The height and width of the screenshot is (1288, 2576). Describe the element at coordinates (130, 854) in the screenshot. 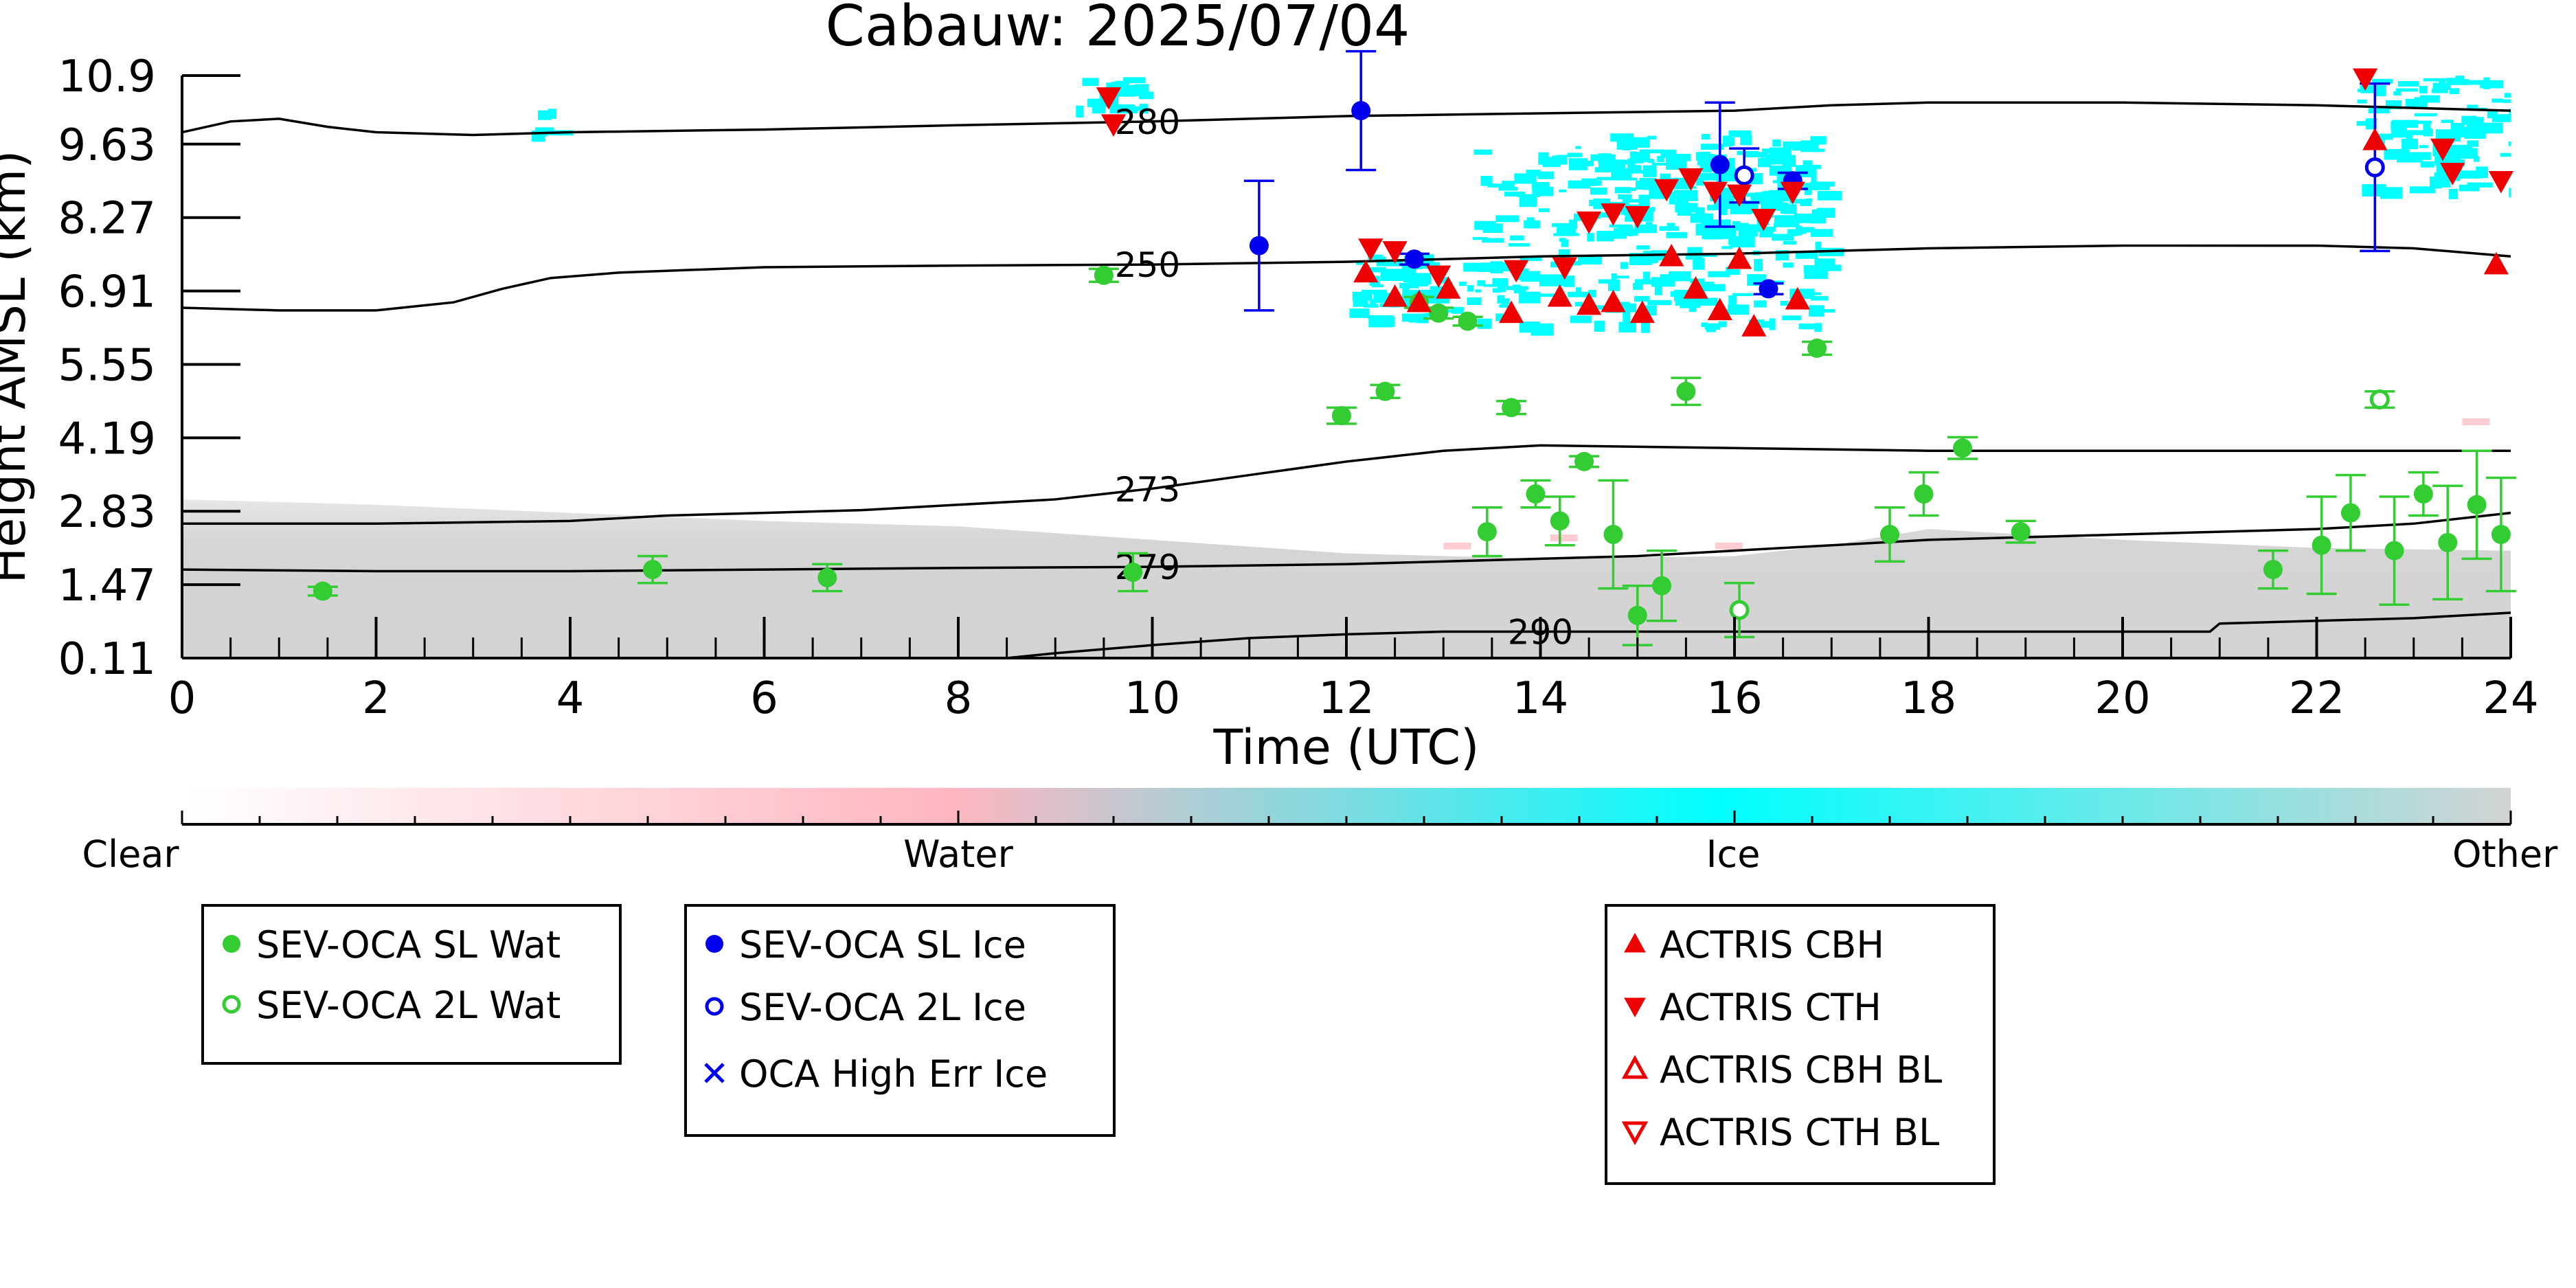

I see `colorbar-label-clear: Clear` at that location.